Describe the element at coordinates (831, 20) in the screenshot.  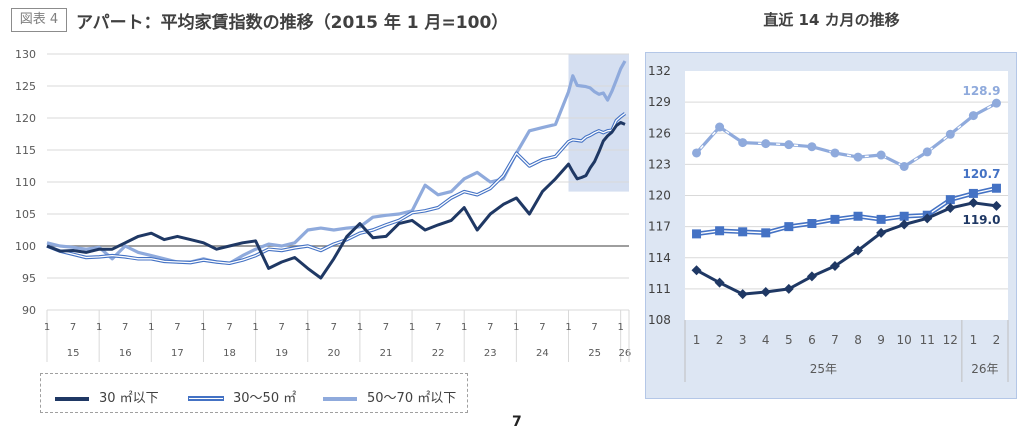
I see `right-chart-title: 直近 14 カ月の推移` at that location.